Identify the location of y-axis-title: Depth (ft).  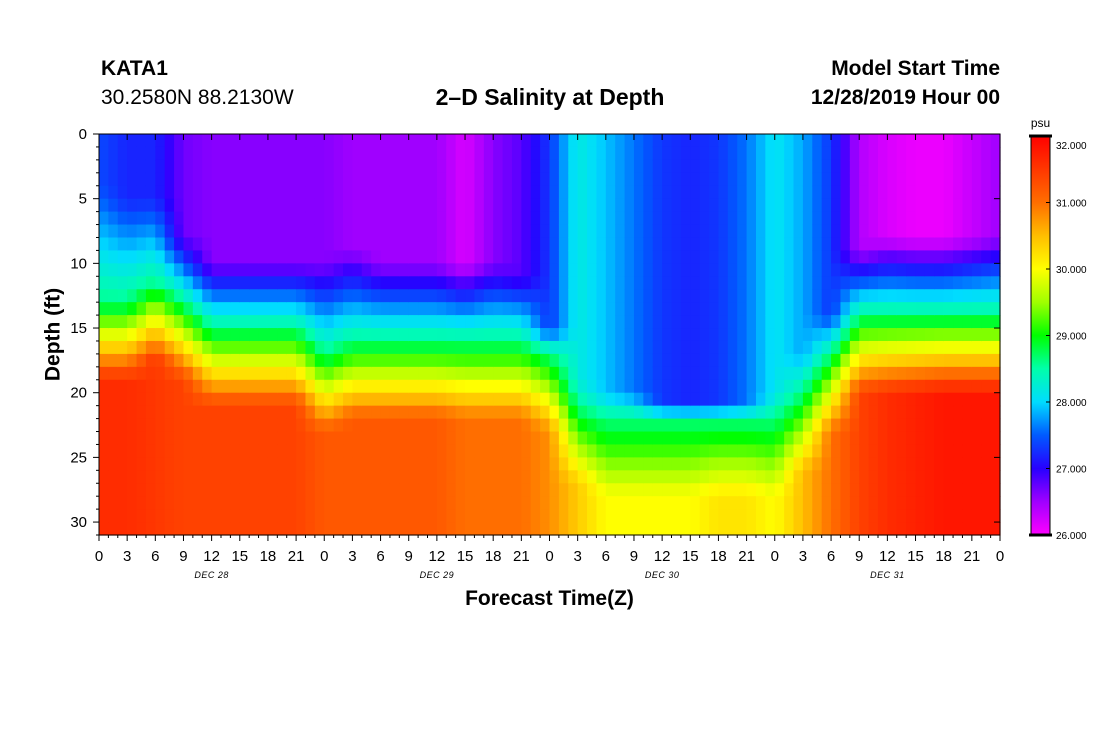
(52, 334).